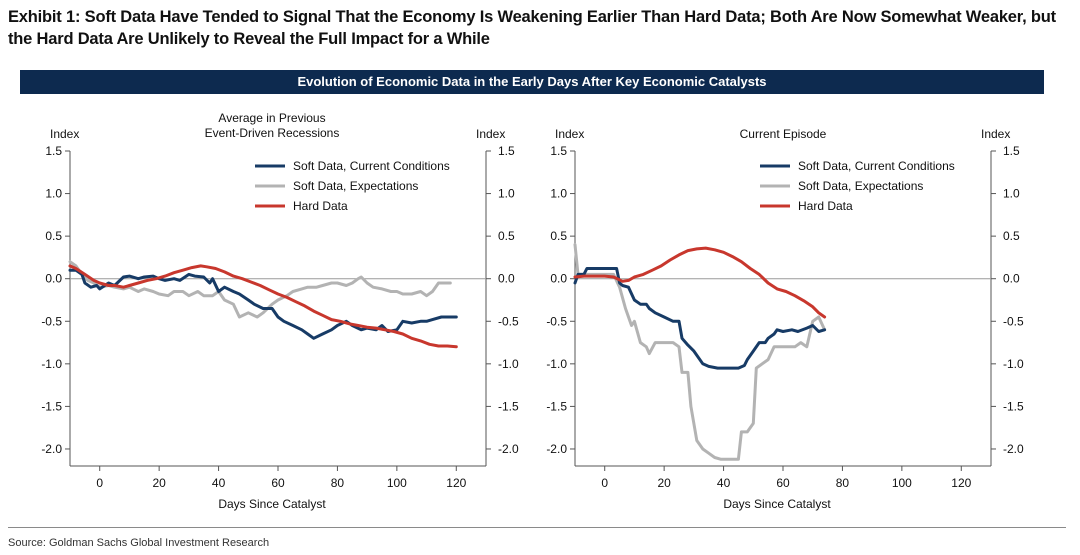 This screenshot has height=555, width=1080. What do you see at coordinates (783, 134) in the screenshot?
I see `chart-title-line: Current Episode` at bounding box center [783, 134].